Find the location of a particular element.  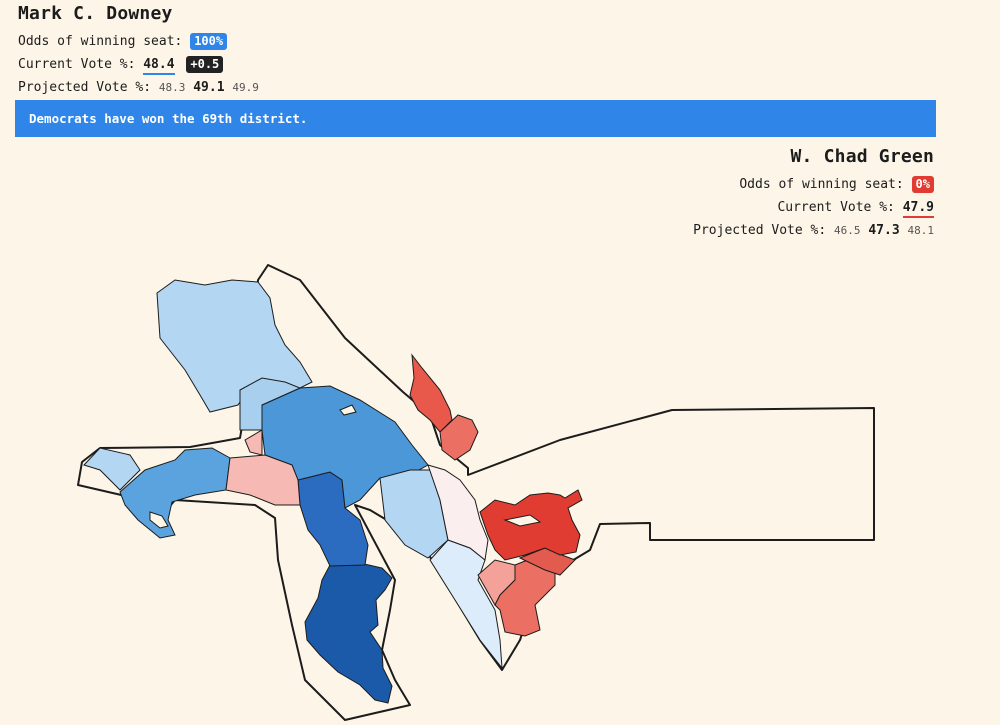

current-vote-row: Current Vote %: 47.9 is located at coordinates (813, 207).